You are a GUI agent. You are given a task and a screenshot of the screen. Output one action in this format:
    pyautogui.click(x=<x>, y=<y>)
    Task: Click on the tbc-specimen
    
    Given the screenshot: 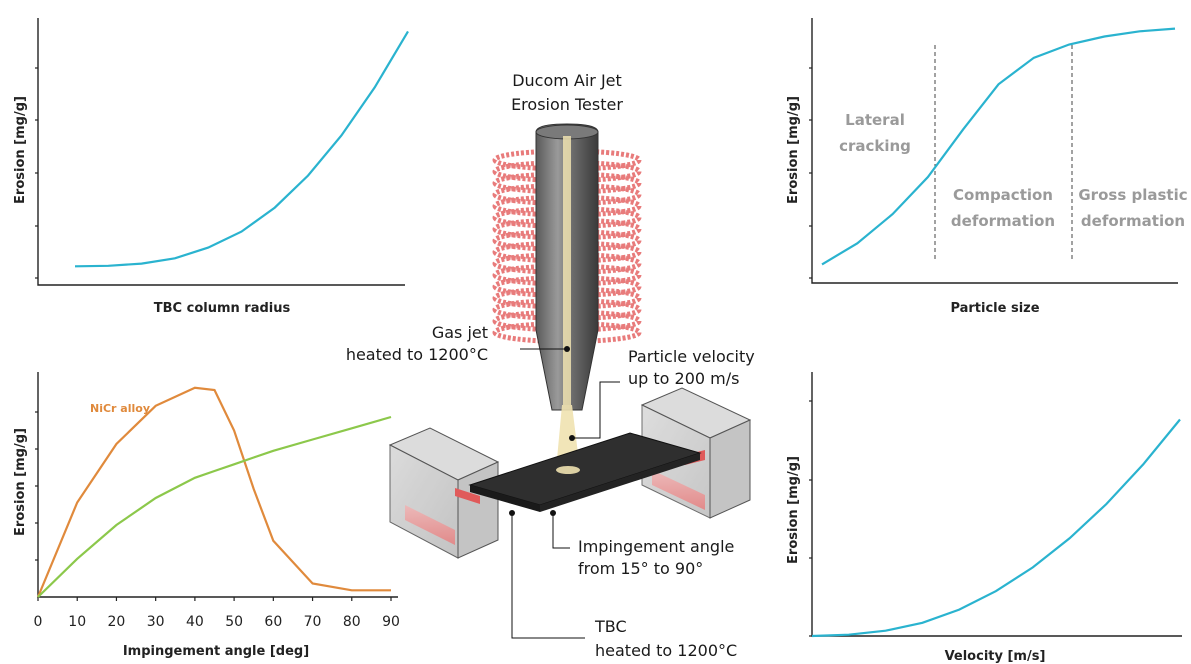 What is the action you would take?
    pyautogui.click(x=585, y=472)
    